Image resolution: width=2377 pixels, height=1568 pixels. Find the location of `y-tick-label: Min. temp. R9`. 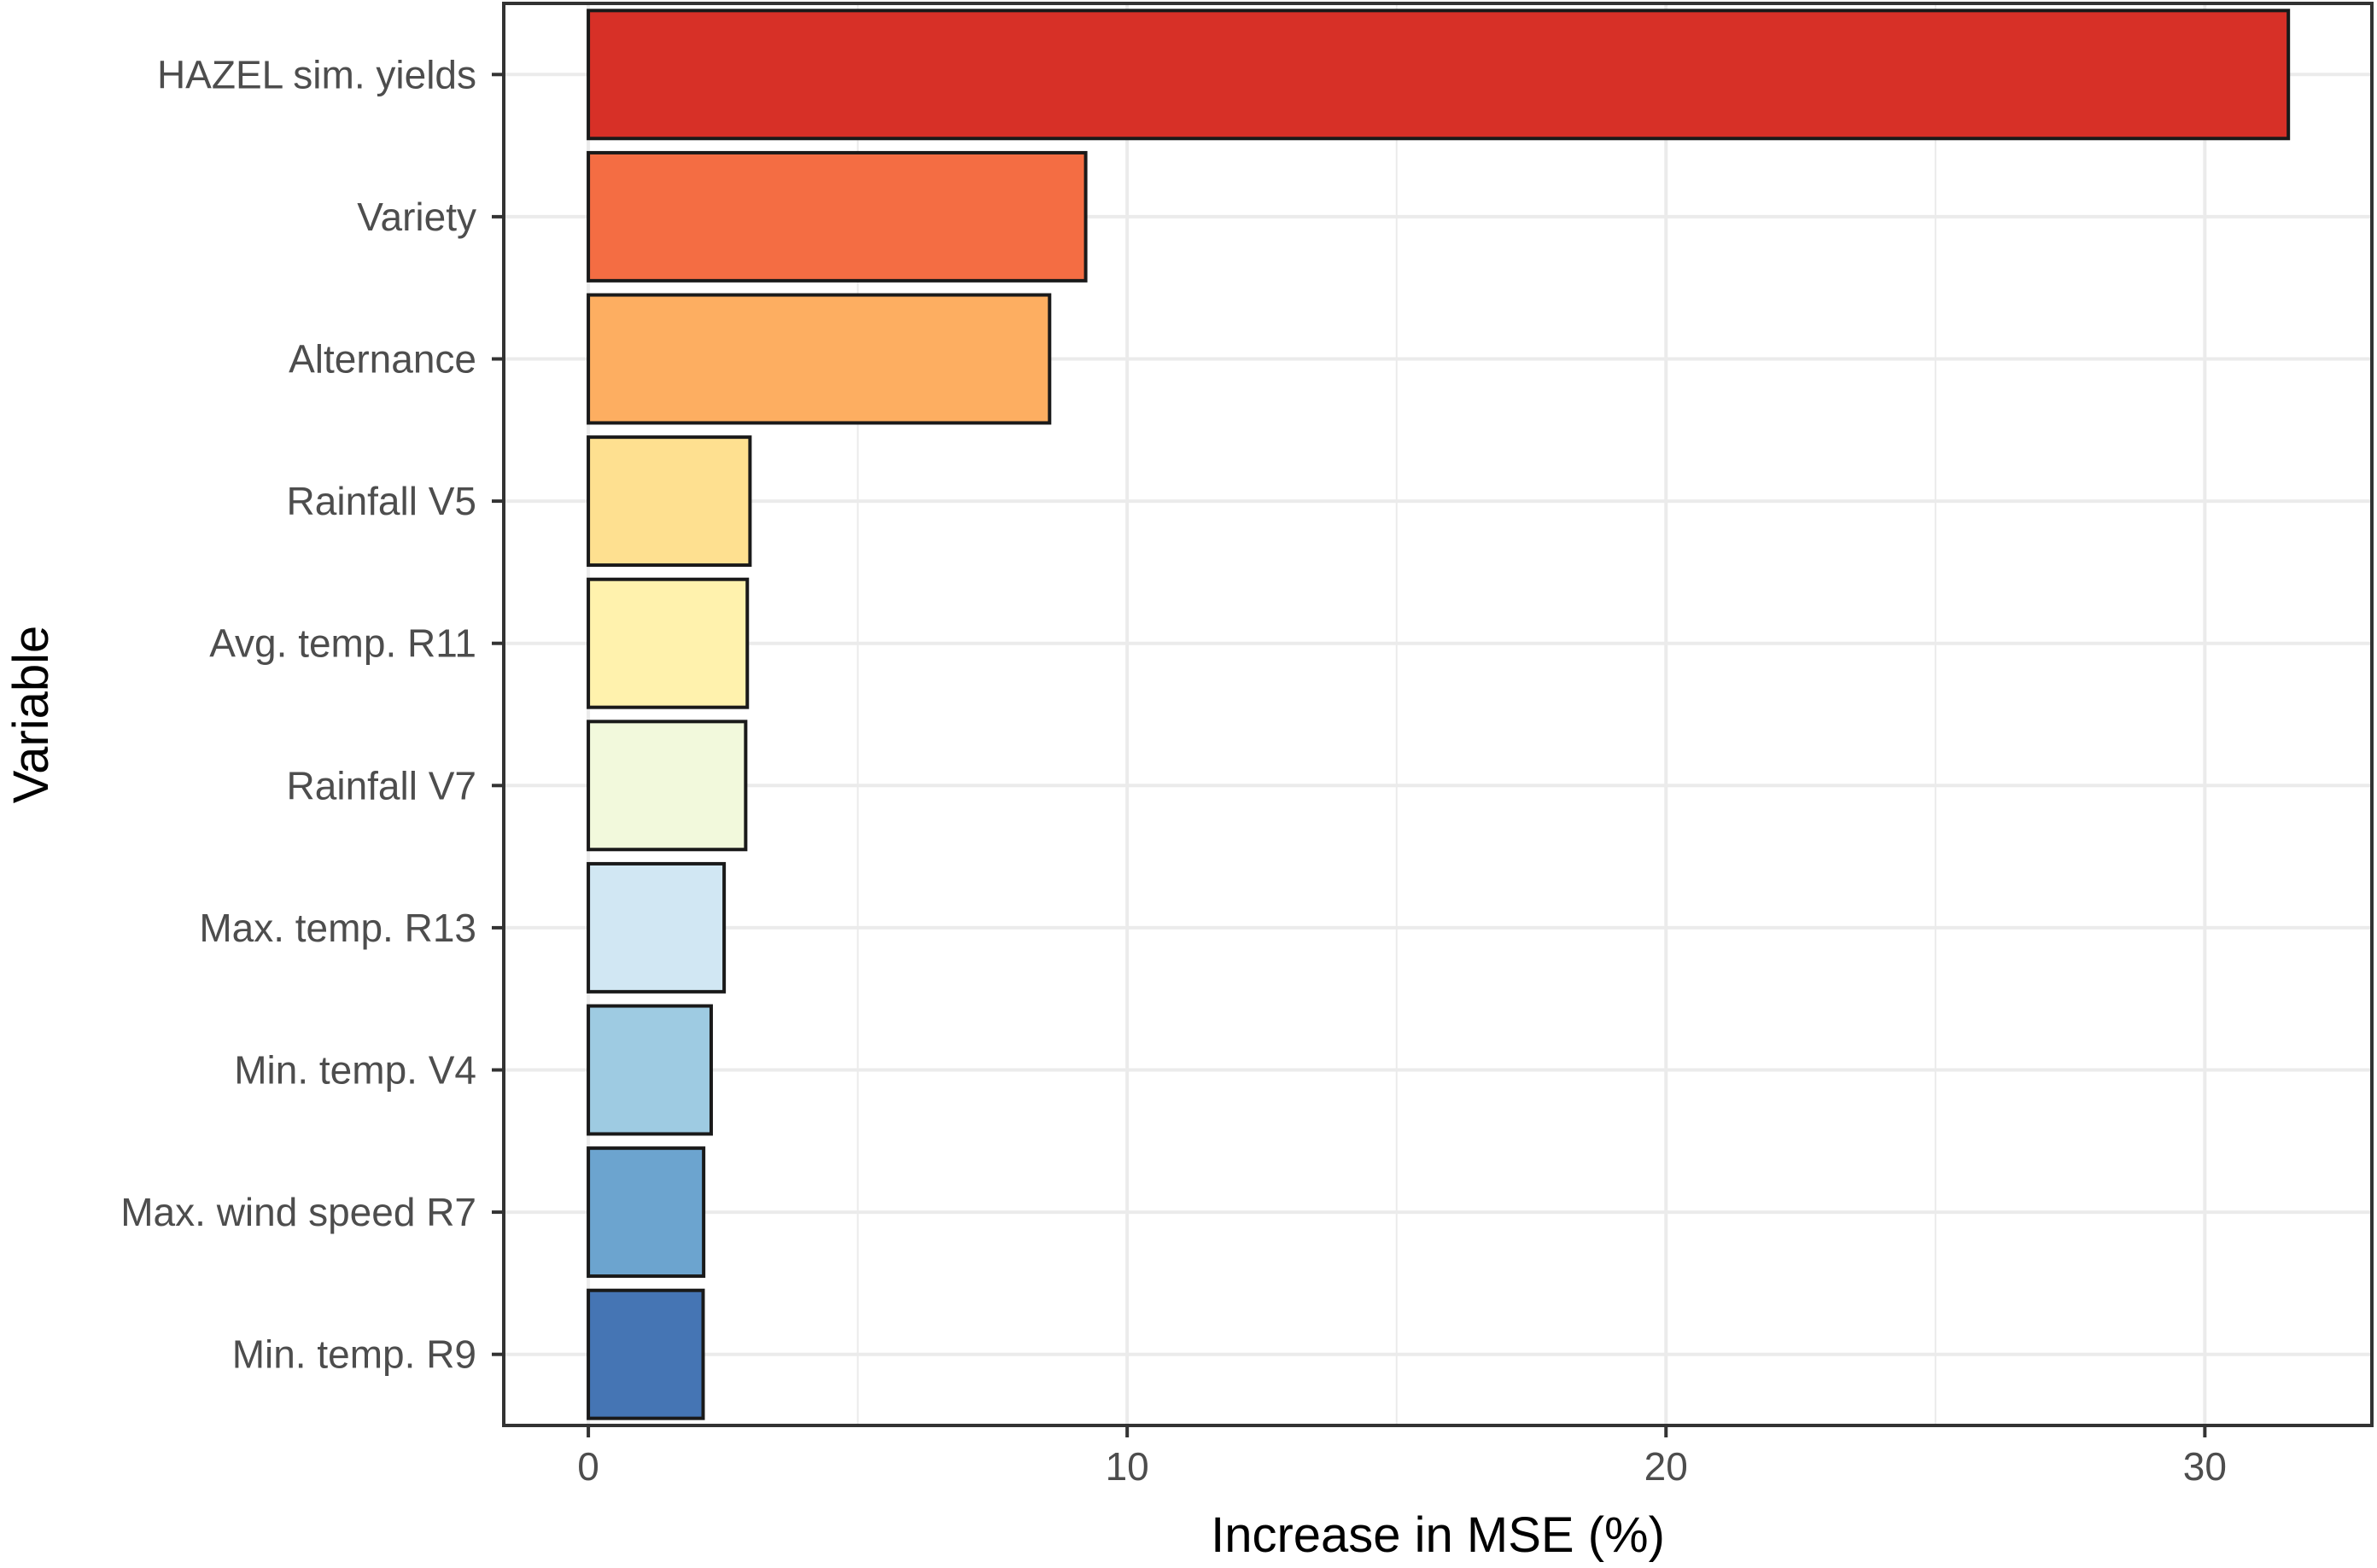

y-tick-label: Min. temp. R9 is located at coordinates (354, 1354).